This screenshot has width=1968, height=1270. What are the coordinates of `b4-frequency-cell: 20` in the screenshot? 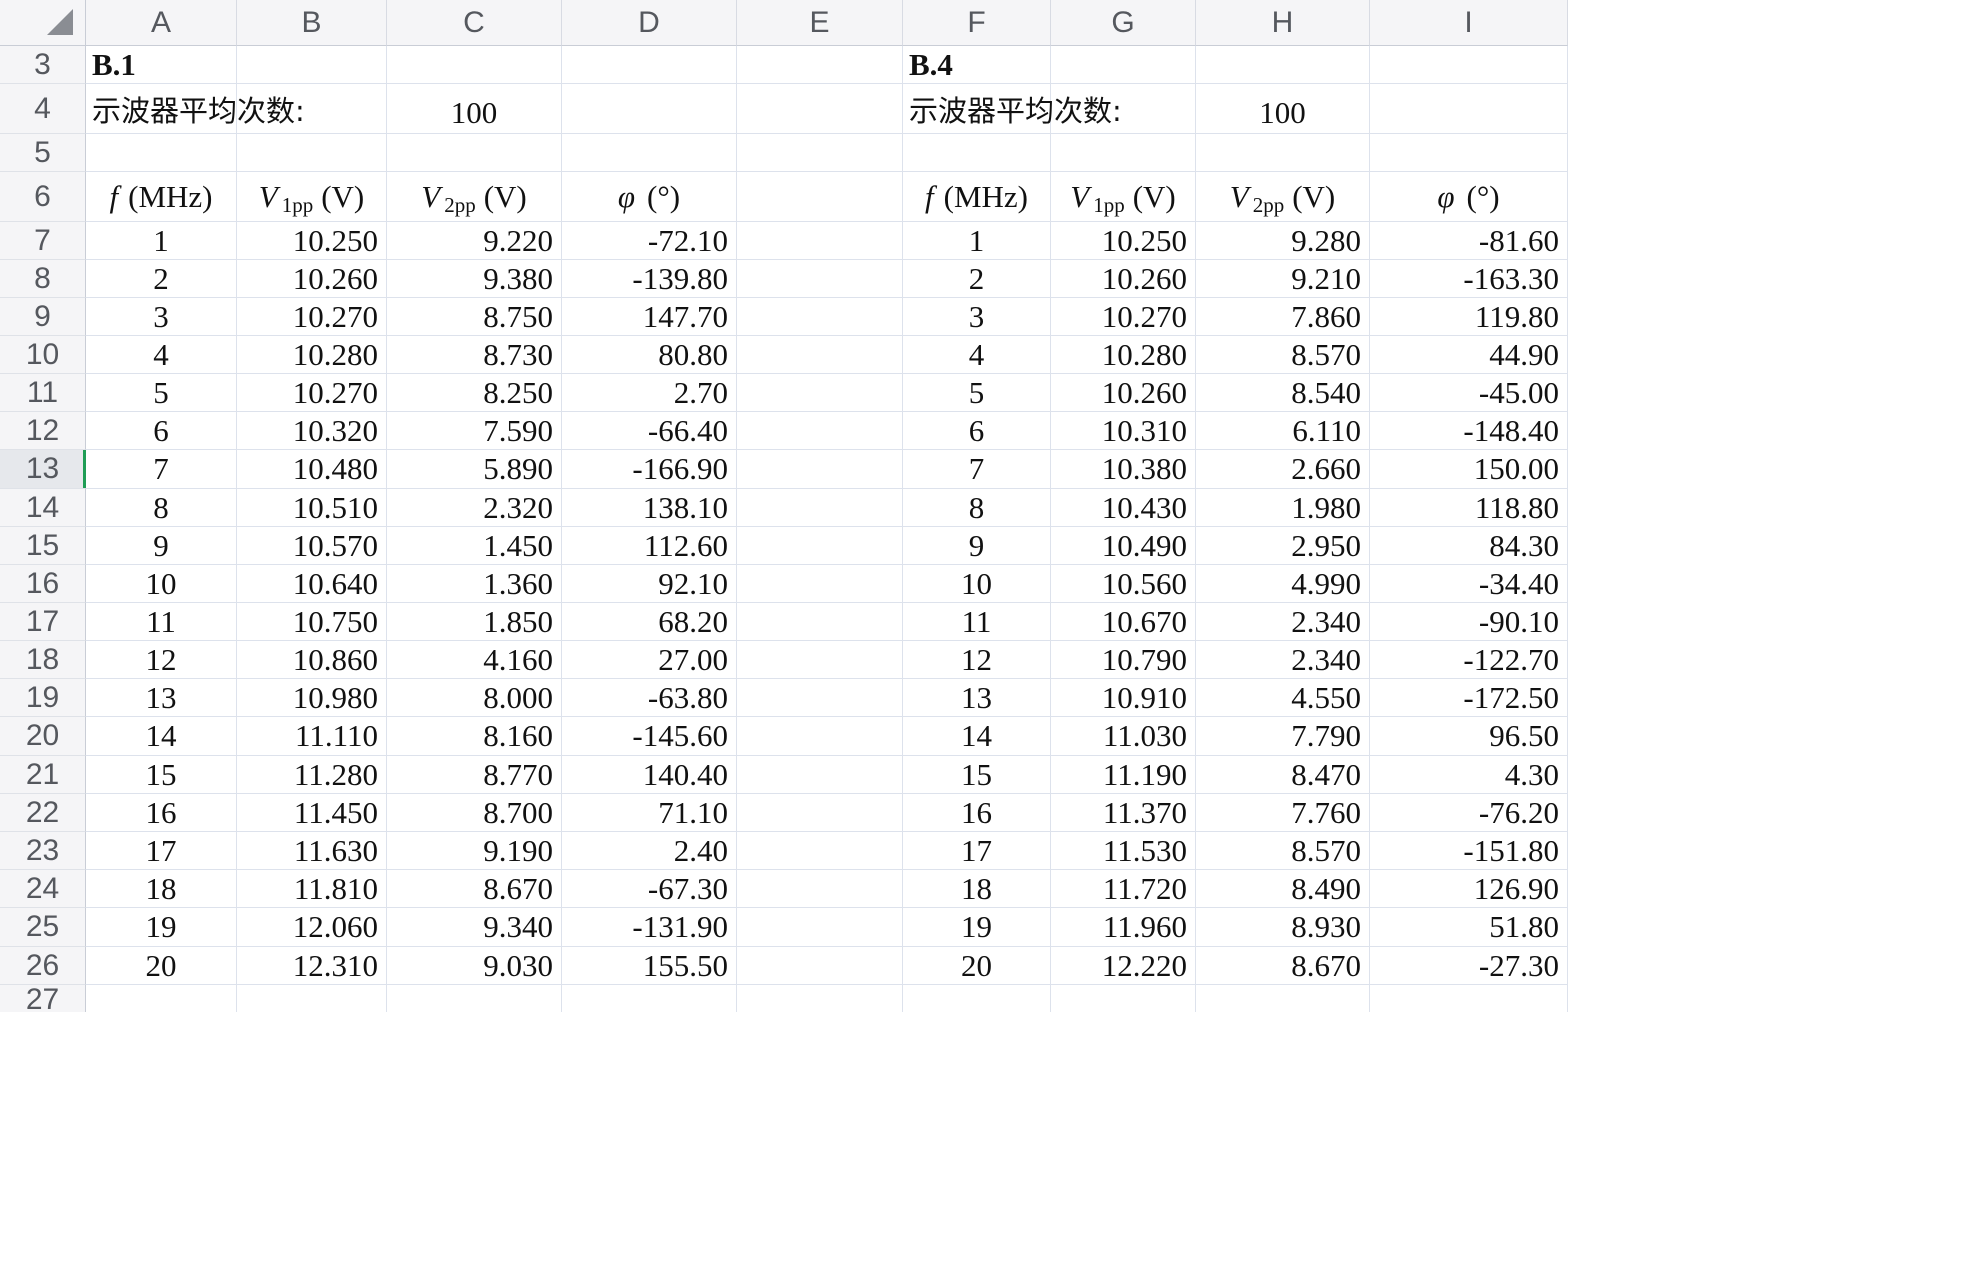 It's located at (977, 966).